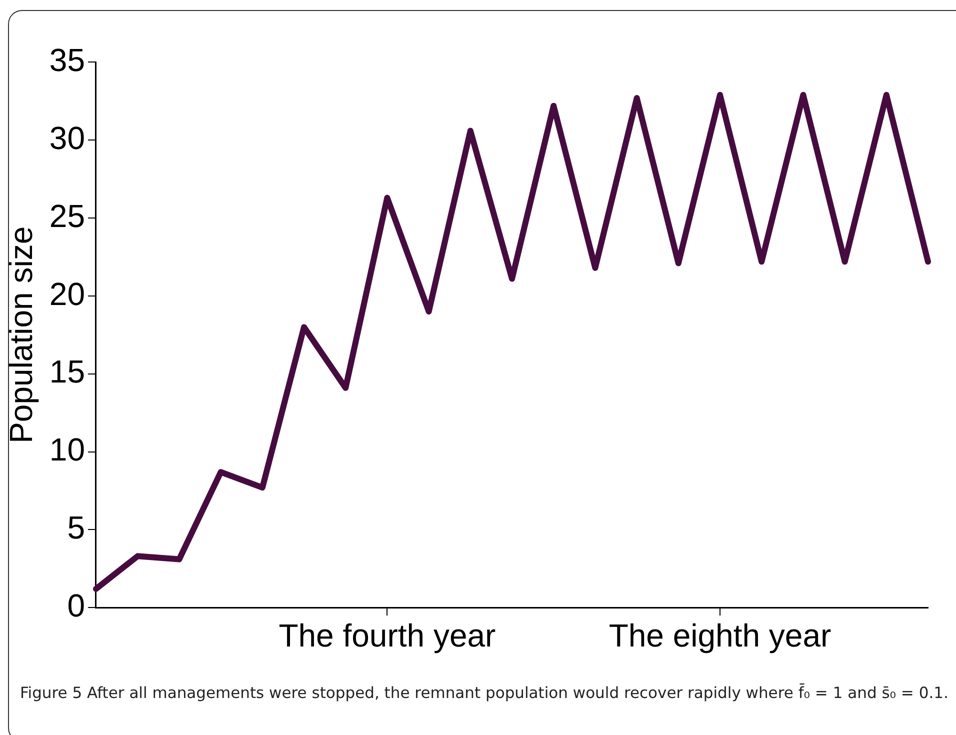 The height and width of the screenshot is (735, 956). Describe the element at coordinates (21, 335) in the screenshot. I see `y-axis-title: Population size` at that location.